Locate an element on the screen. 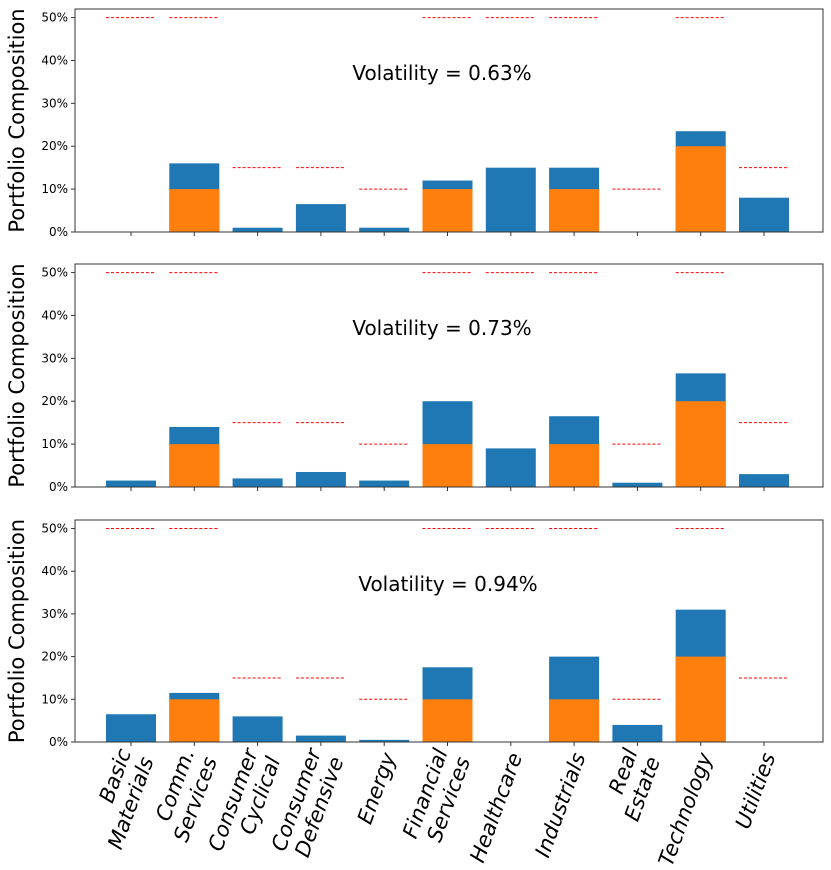 This screenshot has height=870, width=831. volatility-annotation: Volatility = 0.94% is located at coordinates (447, 584).